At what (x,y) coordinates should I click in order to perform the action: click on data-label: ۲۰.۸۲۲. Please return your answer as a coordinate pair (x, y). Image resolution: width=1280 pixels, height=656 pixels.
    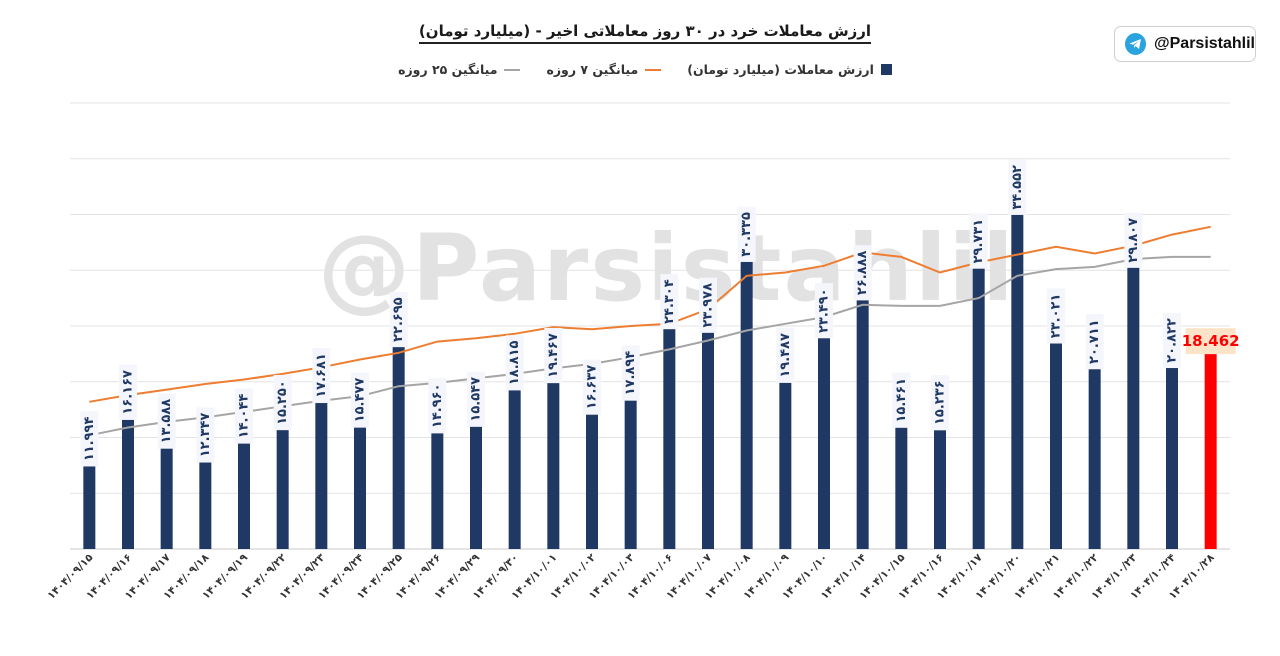
    Looking at the image, I should click on (1172, 340).